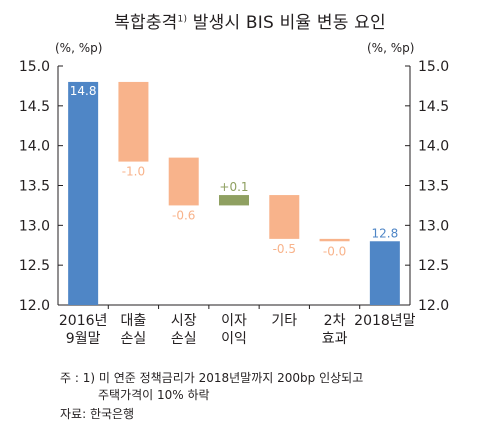 The width and height of the screenshot is (500, 432). Describe the element at coordinates (134, 339) in the screenshot. I see `category-label-2: 손실` at that location.